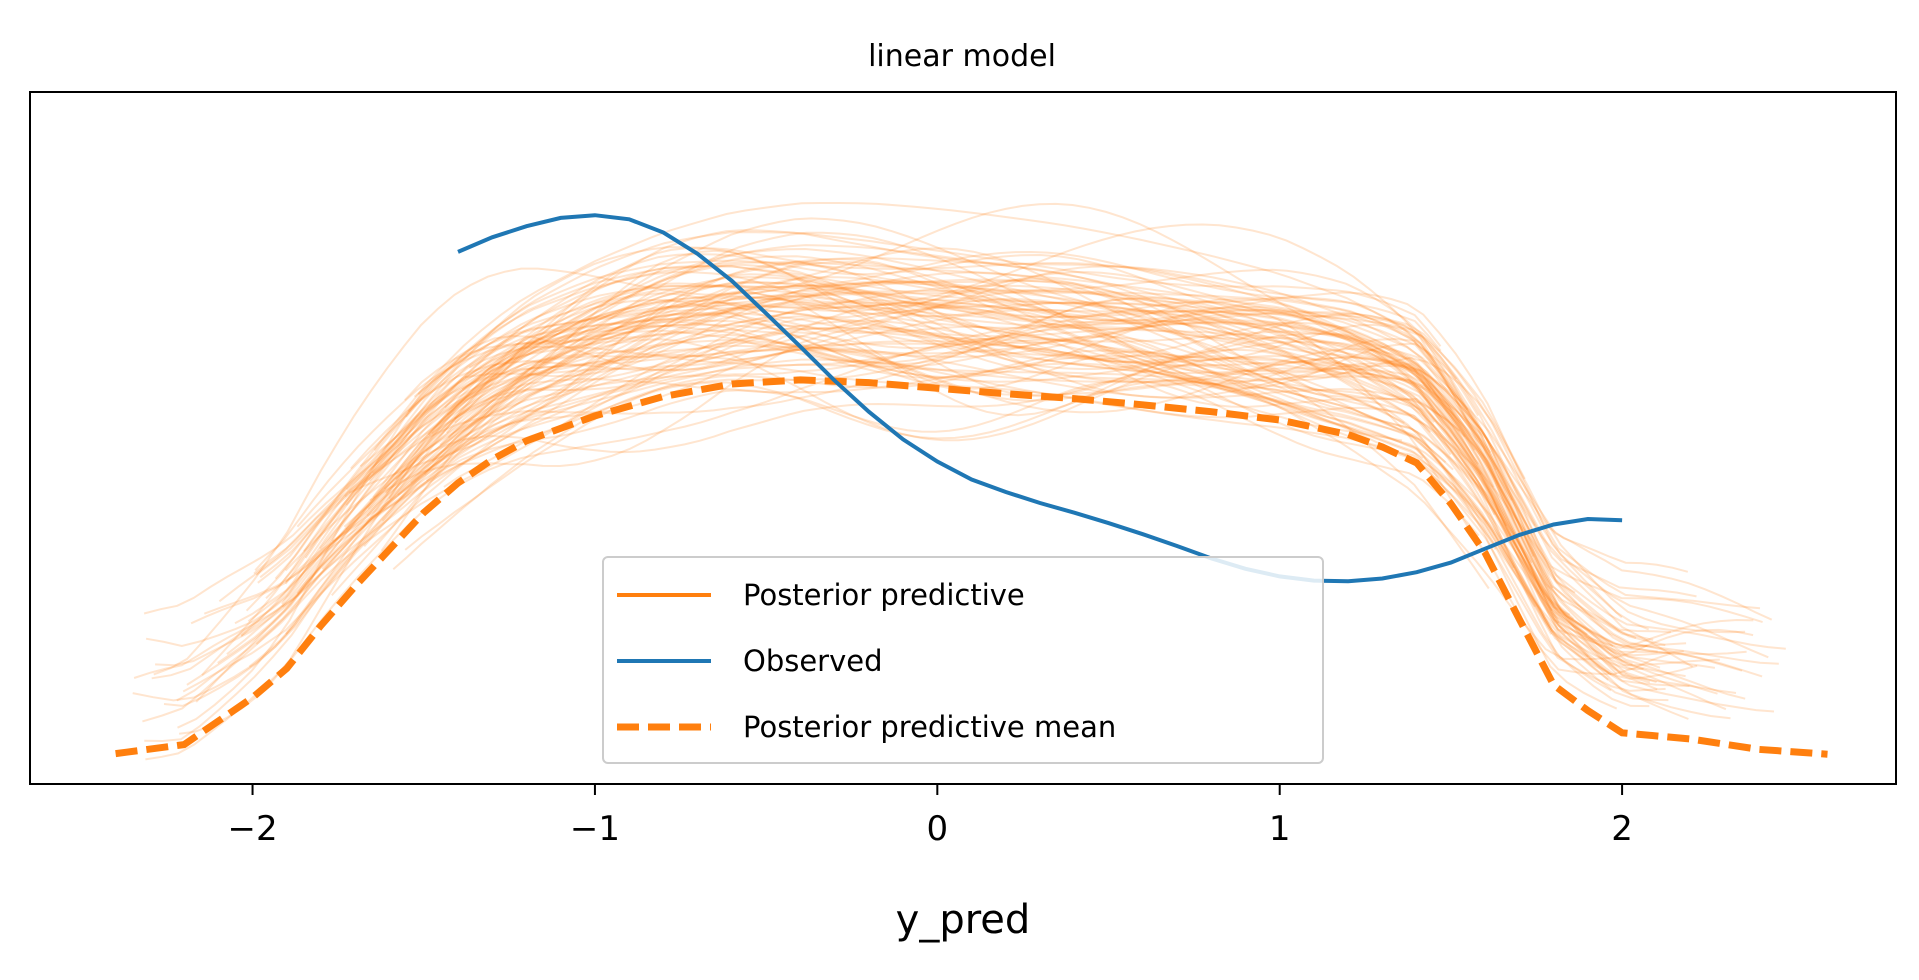  I want to click on legend-label: Posterior predictive mean, so click(929, 727).